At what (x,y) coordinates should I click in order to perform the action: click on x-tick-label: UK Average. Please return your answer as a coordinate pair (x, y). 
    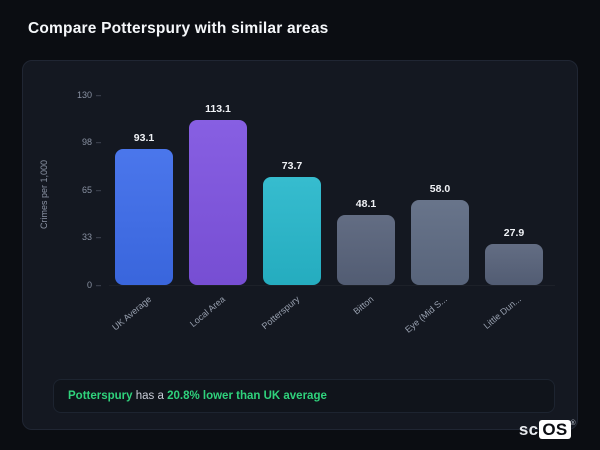
    Looking at the image, I should click on (132, 313).